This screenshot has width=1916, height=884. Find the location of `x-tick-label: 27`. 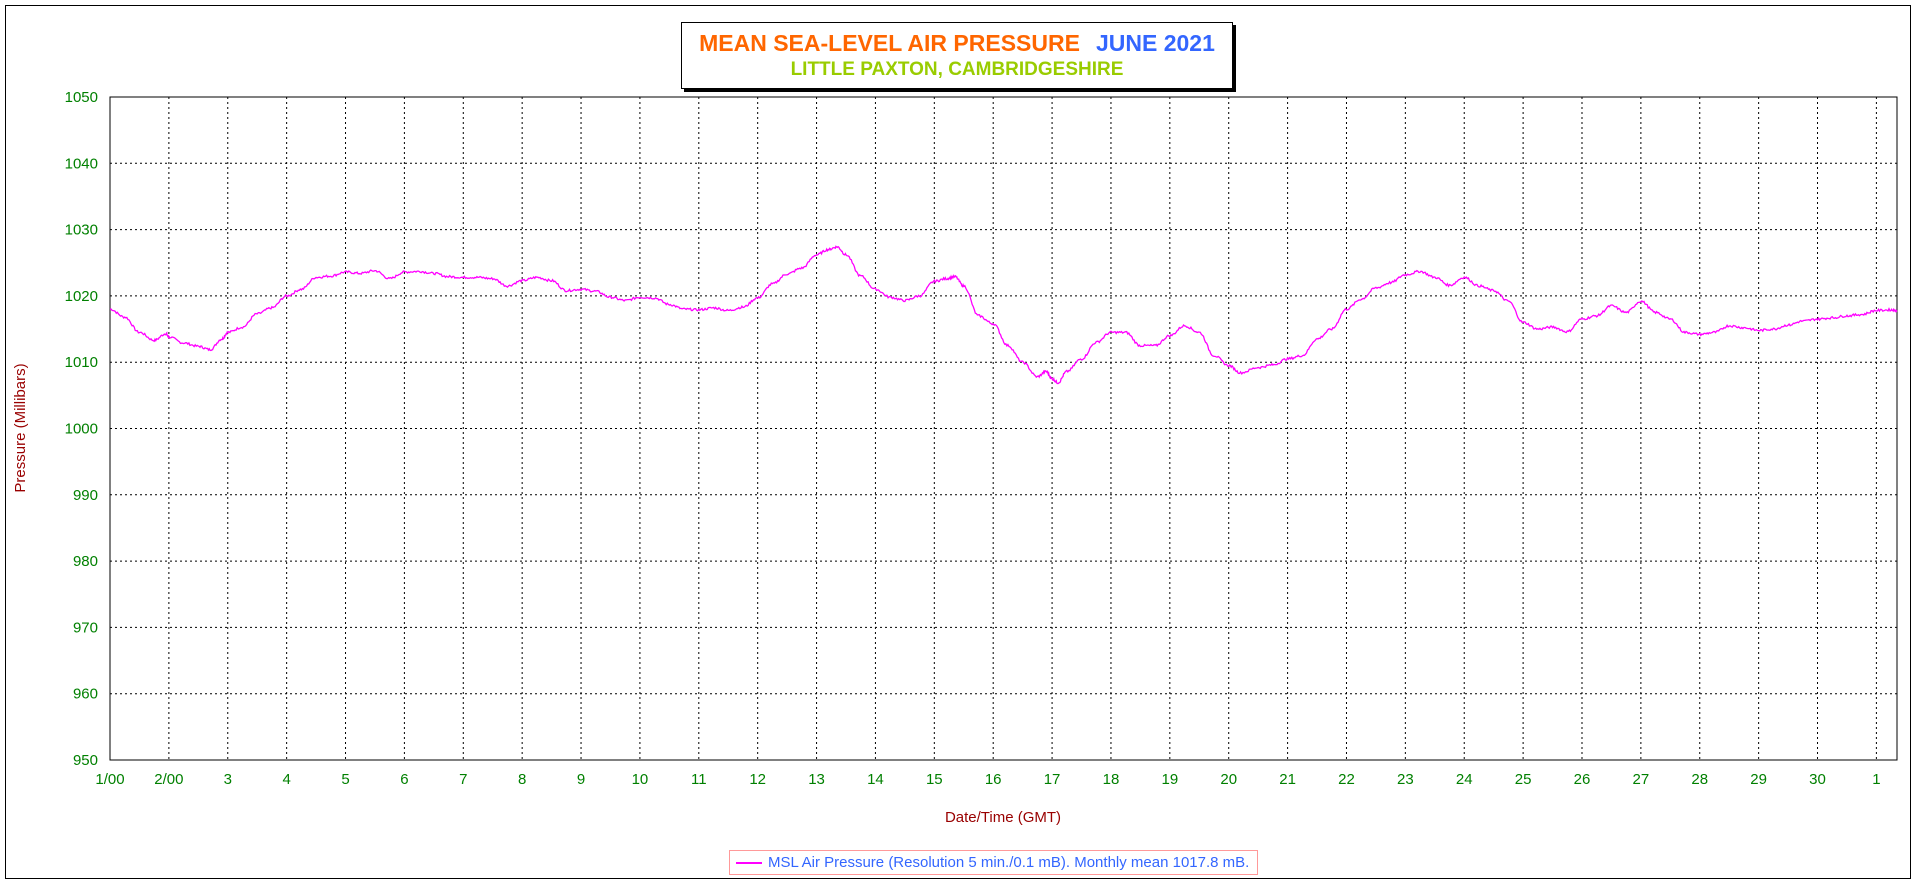

x-tick-label: 27 is located at coordinates (1641, 779).